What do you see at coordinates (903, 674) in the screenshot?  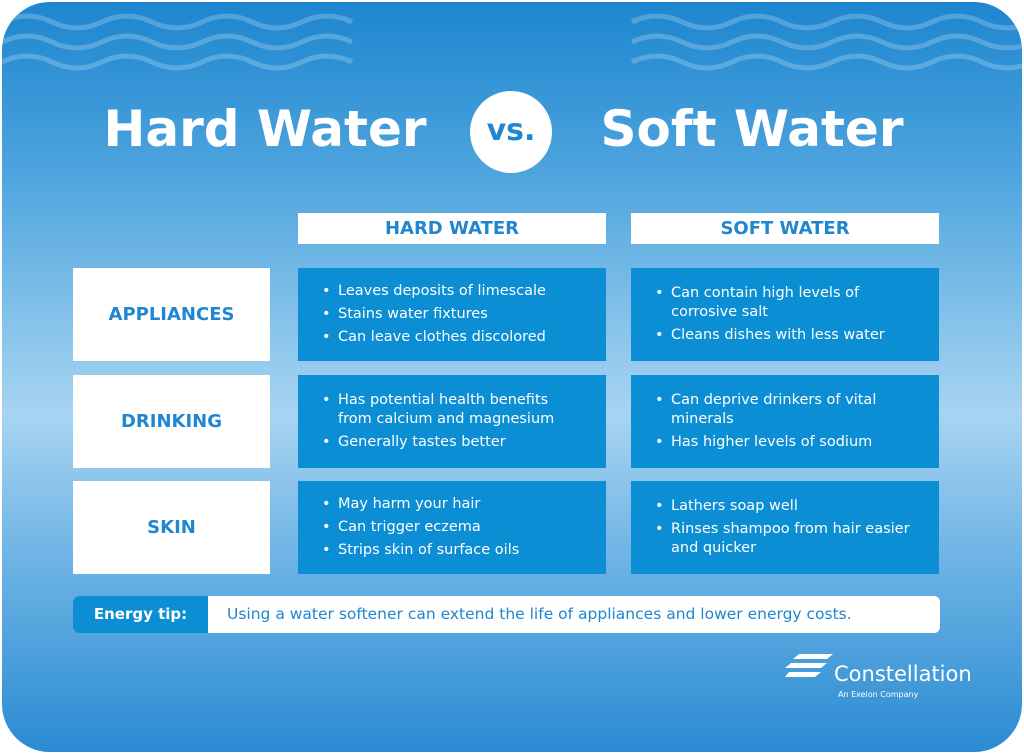 I see `logo-name: Constellation` at bounding box center [903, 674].